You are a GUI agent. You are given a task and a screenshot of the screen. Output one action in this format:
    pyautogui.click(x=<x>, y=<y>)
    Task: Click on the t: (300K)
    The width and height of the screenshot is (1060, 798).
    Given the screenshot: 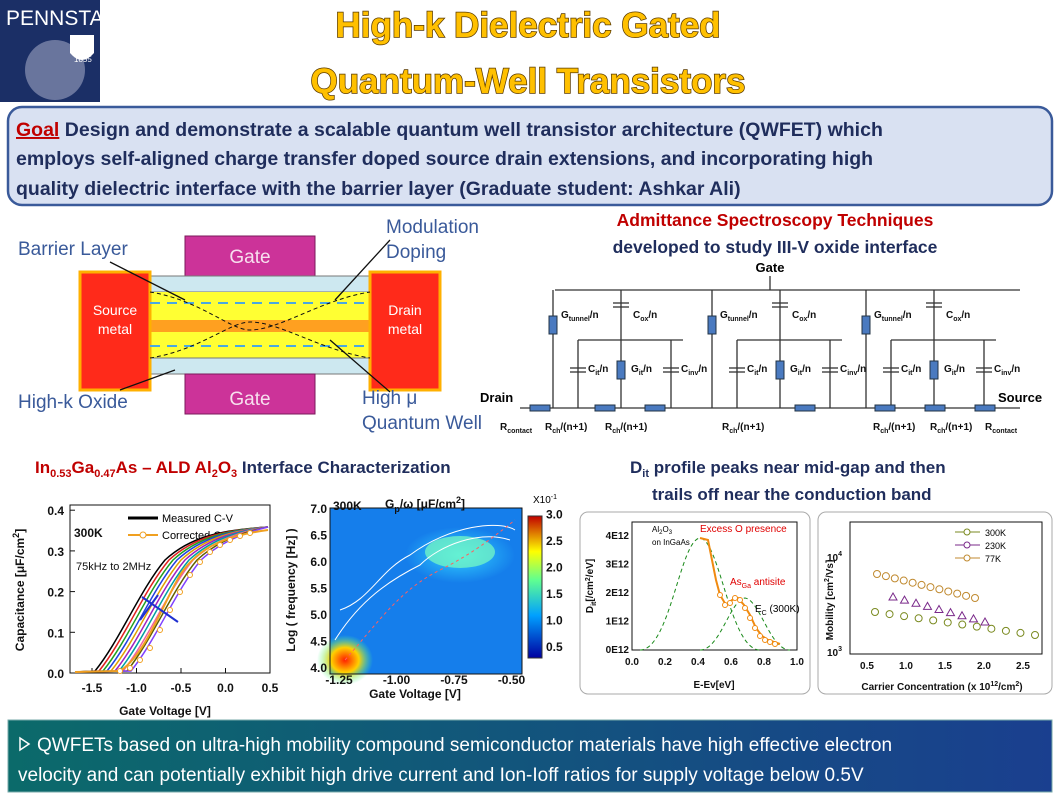 What is the action you would take?
    pyautogui.click(x=783, y=609)
    